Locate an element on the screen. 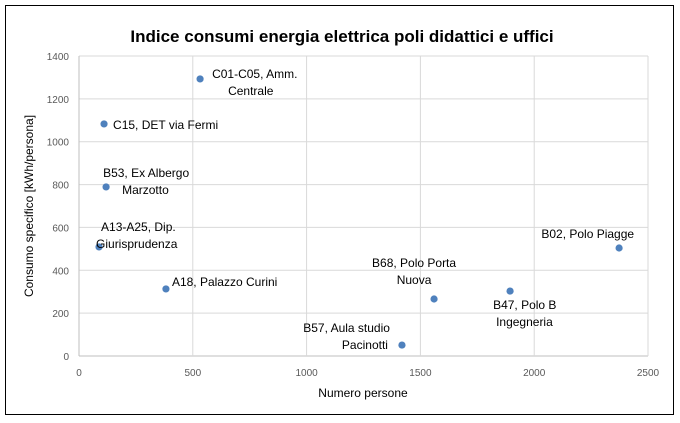 This screenshot has height=423, width=680. x-tick-label: 1000 is located at coordinates (306, 373).